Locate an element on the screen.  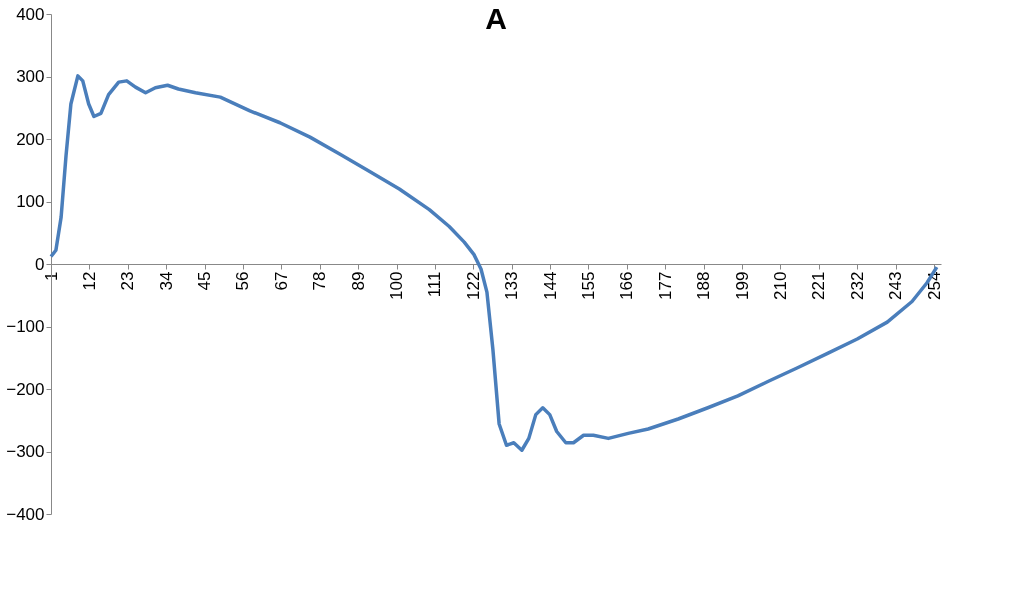
y-tick-label: 100 is located at coordinates (30, 201).